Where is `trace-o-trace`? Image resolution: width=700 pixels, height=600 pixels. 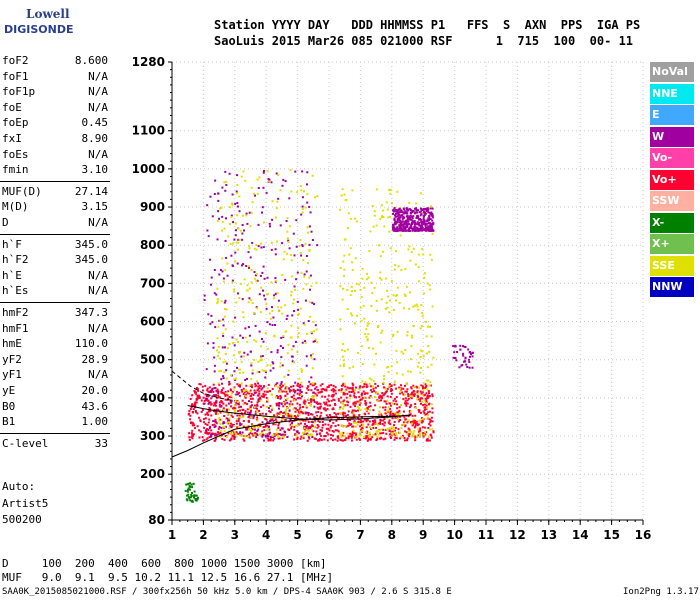
trace-o-trace is located at coordinates (291, 436).